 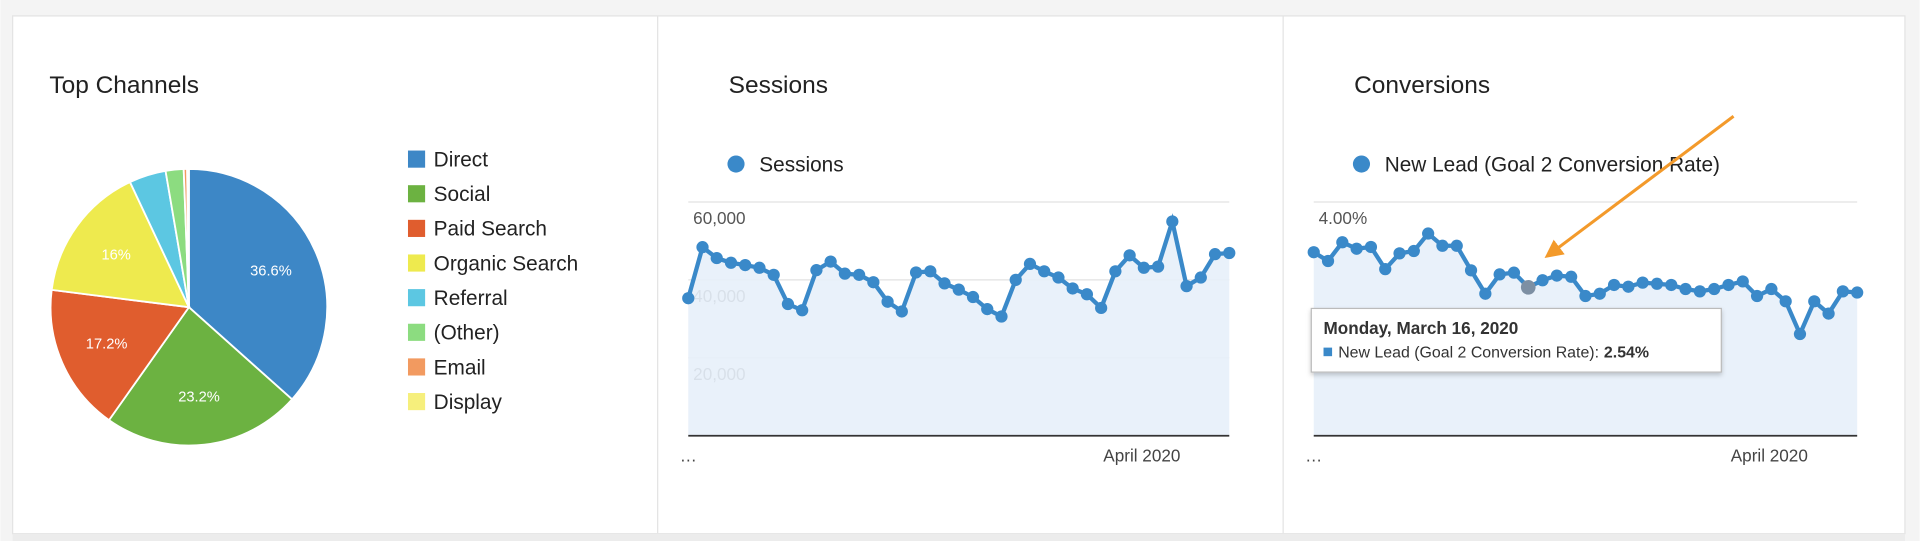 I want to click on slice-label: 17.2%, so click(x=107, y=344).